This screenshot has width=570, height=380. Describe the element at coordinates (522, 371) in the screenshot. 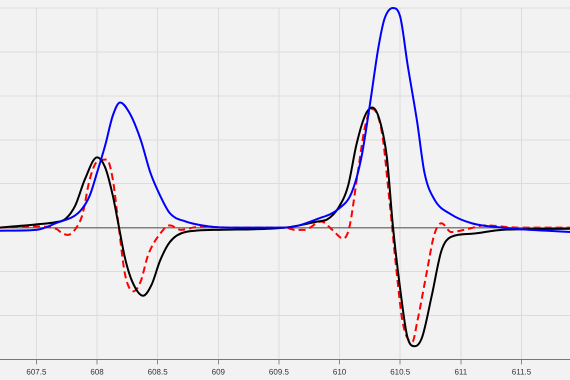

I see `x-tick-label: 611.5` at that location.